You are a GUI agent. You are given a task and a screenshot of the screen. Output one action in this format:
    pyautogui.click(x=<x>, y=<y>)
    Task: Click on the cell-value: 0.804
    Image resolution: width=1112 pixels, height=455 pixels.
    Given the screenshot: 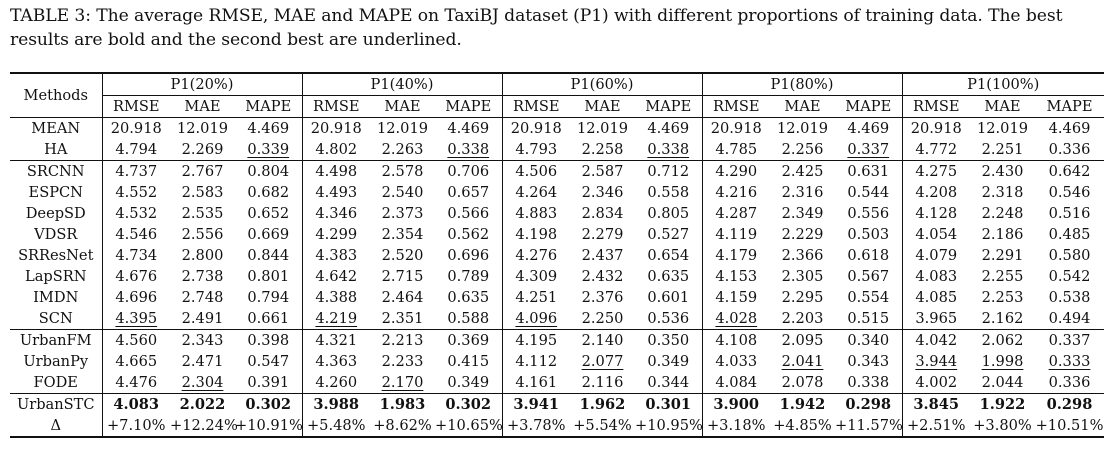 What is the action you would take?
    pyautogui.click(x=268, y=171)
    